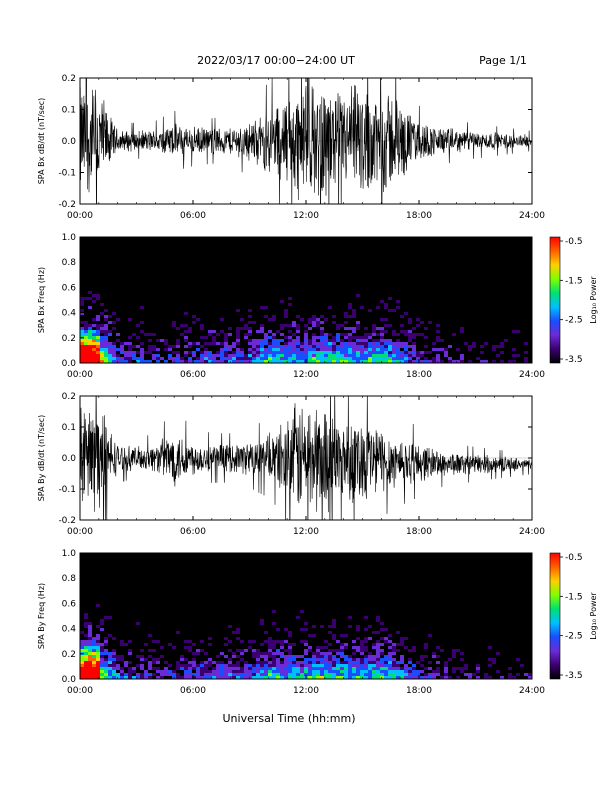 The image size is (612, 792). Describe the element at coordinates (69, 680) in the screenshot. I see `y-tick-label: 0.0` at that location.